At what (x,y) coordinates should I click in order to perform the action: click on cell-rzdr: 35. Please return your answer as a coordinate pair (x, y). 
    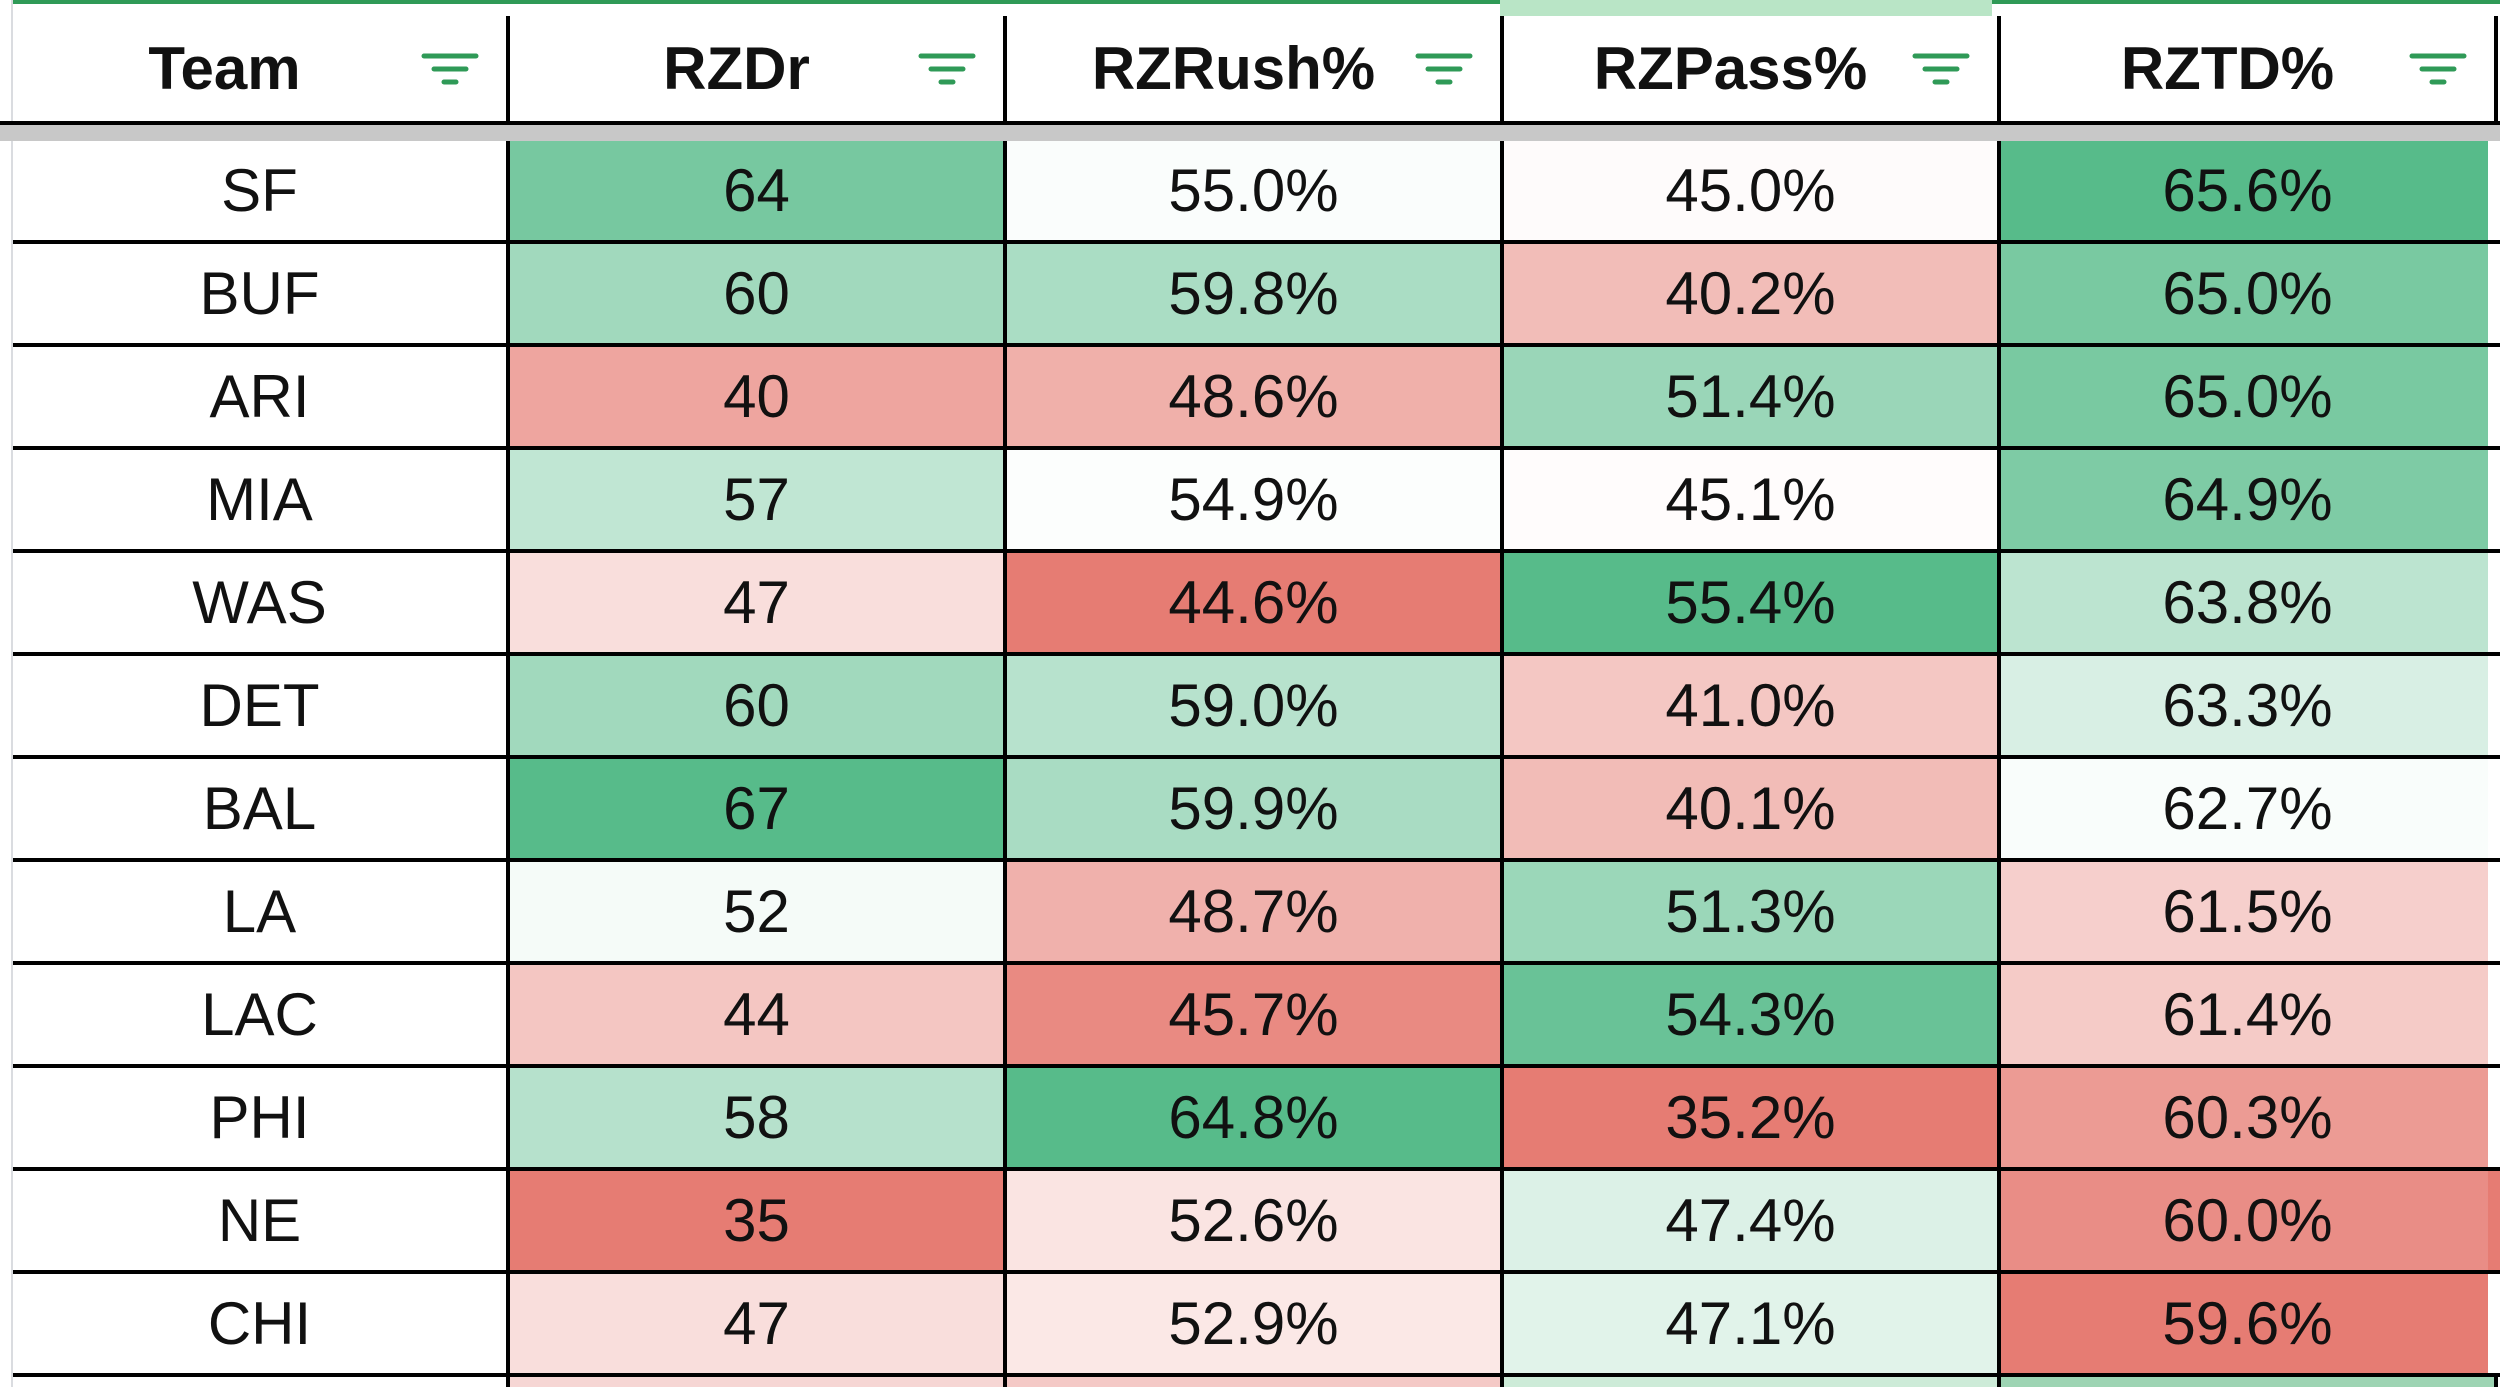
    Looking at the image, I should click on (758, 1220).